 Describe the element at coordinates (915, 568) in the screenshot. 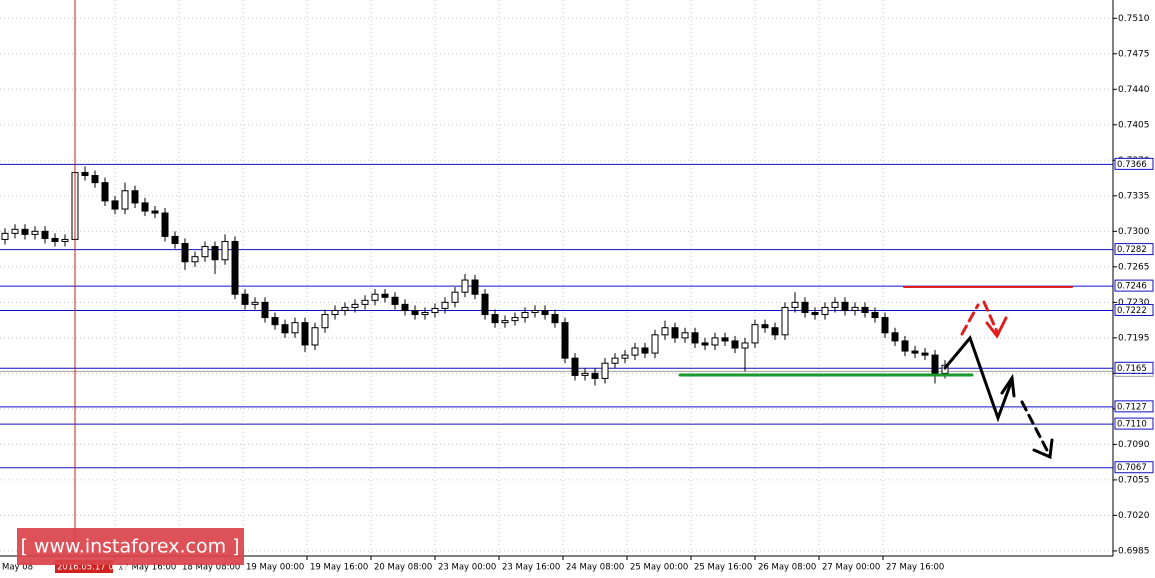

I see `x-tick-label: 27 May 16:00` at that location.